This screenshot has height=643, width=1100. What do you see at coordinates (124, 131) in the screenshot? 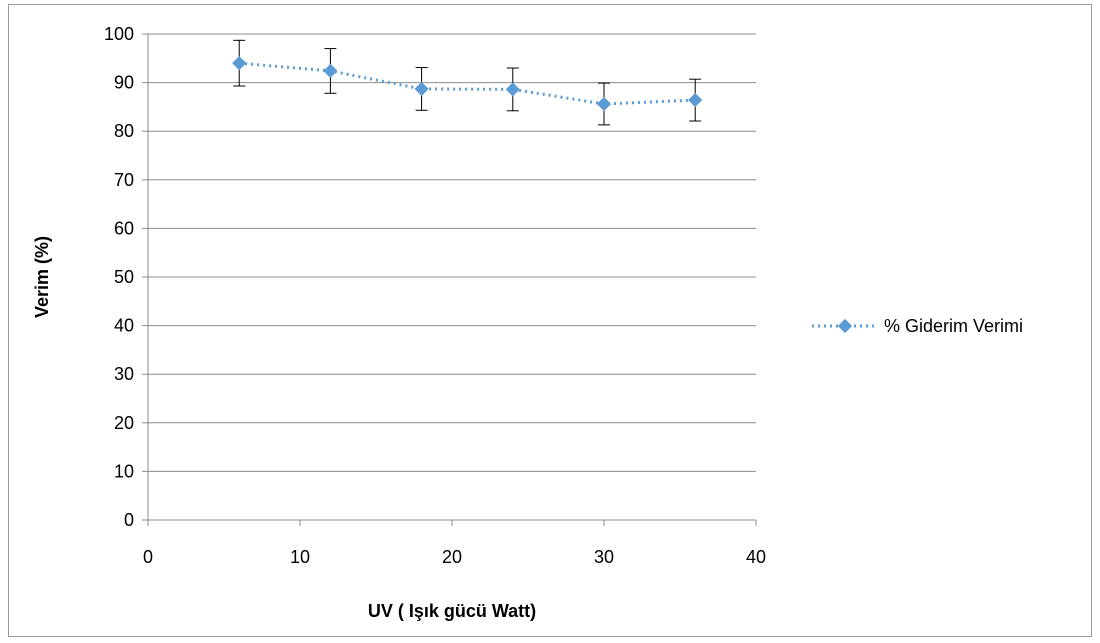
I see `y-tick-label-80: 80` at bounding box center [124, 131].